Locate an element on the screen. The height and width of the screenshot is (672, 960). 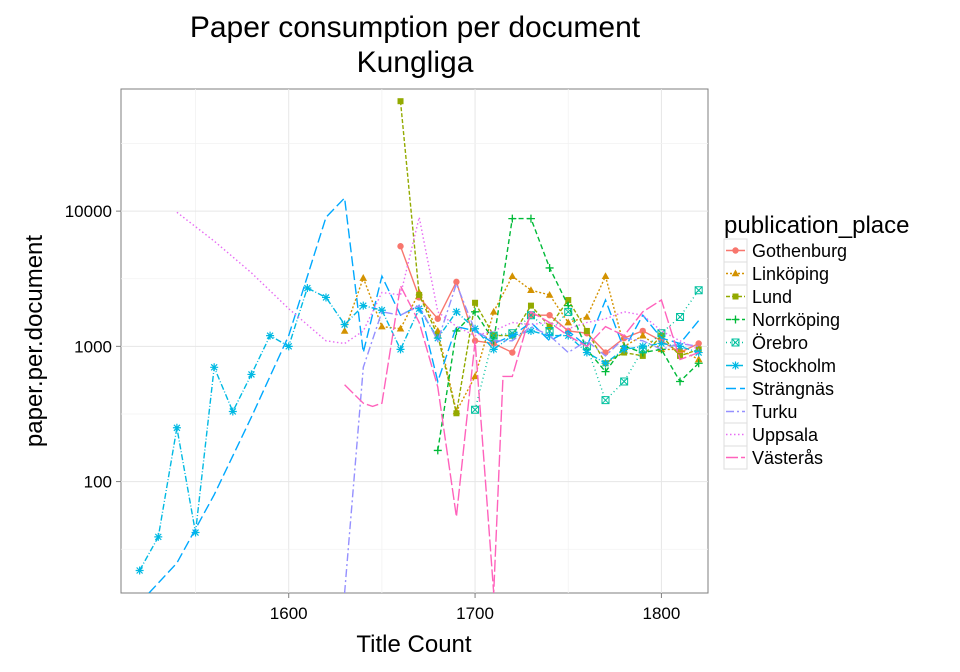
legend-label-uppsala: Uppsala is located at coordinates (785, 435).